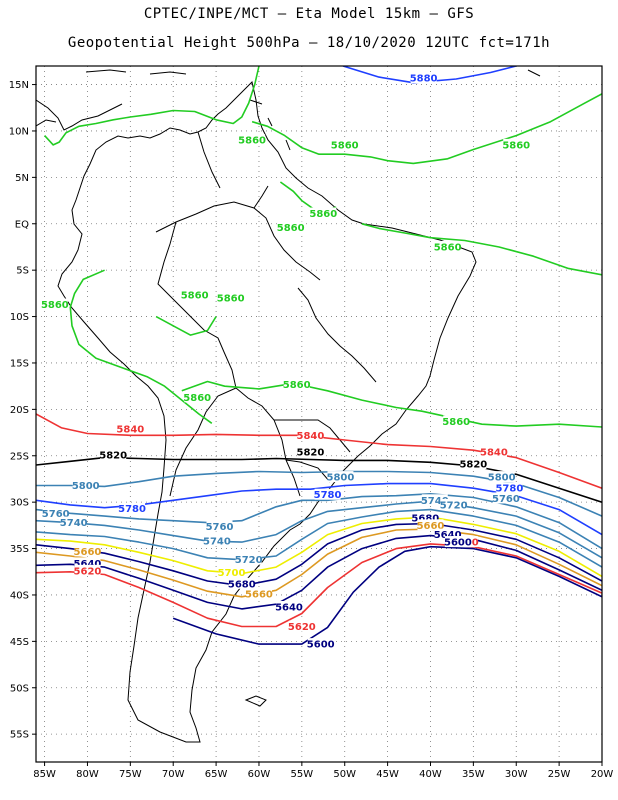 This screenshot has height=800, width=618. I want to click on tick-label-lat: 30S, so click(19, 503).